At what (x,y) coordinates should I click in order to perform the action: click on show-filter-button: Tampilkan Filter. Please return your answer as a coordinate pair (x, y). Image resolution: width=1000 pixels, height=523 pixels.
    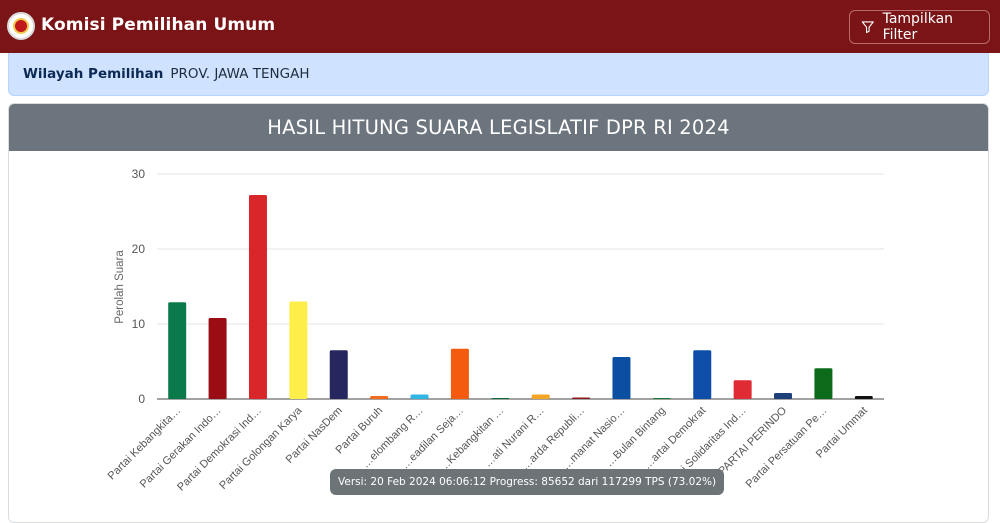
    Looking at the image, I should click on (919, 27).